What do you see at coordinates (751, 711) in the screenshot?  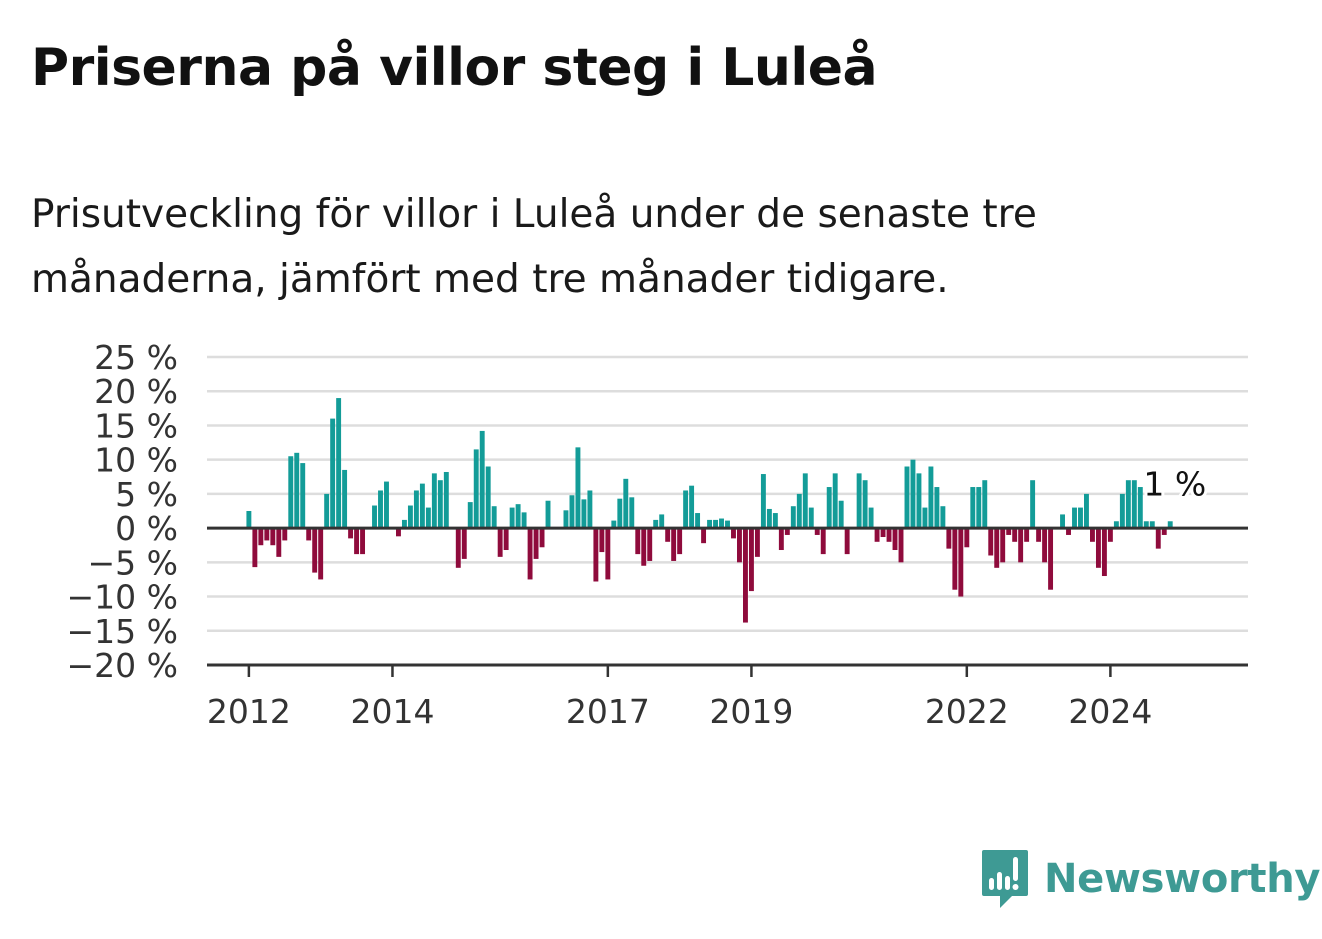 I see `x-tick-label: 2019` at bounding box center [751, 711].